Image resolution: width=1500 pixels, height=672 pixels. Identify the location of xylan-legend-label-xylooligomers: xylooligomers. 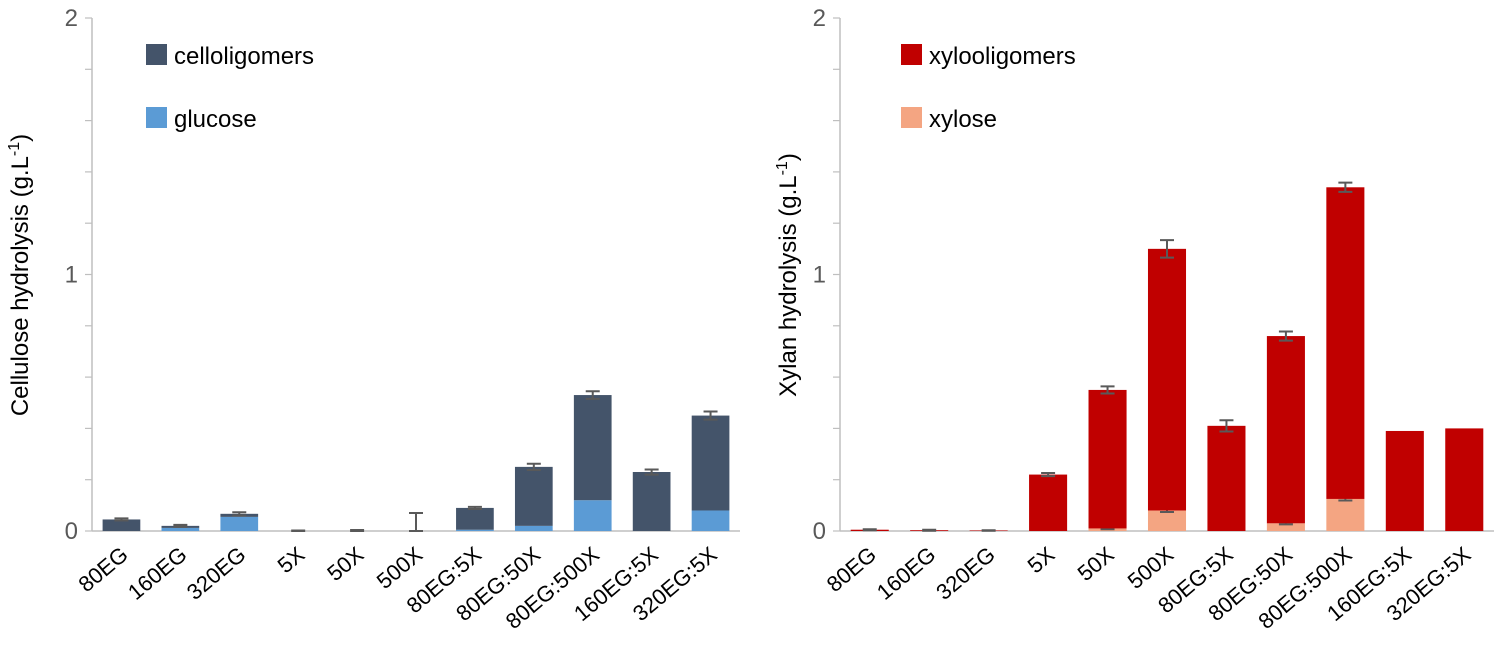
(1002, 56).